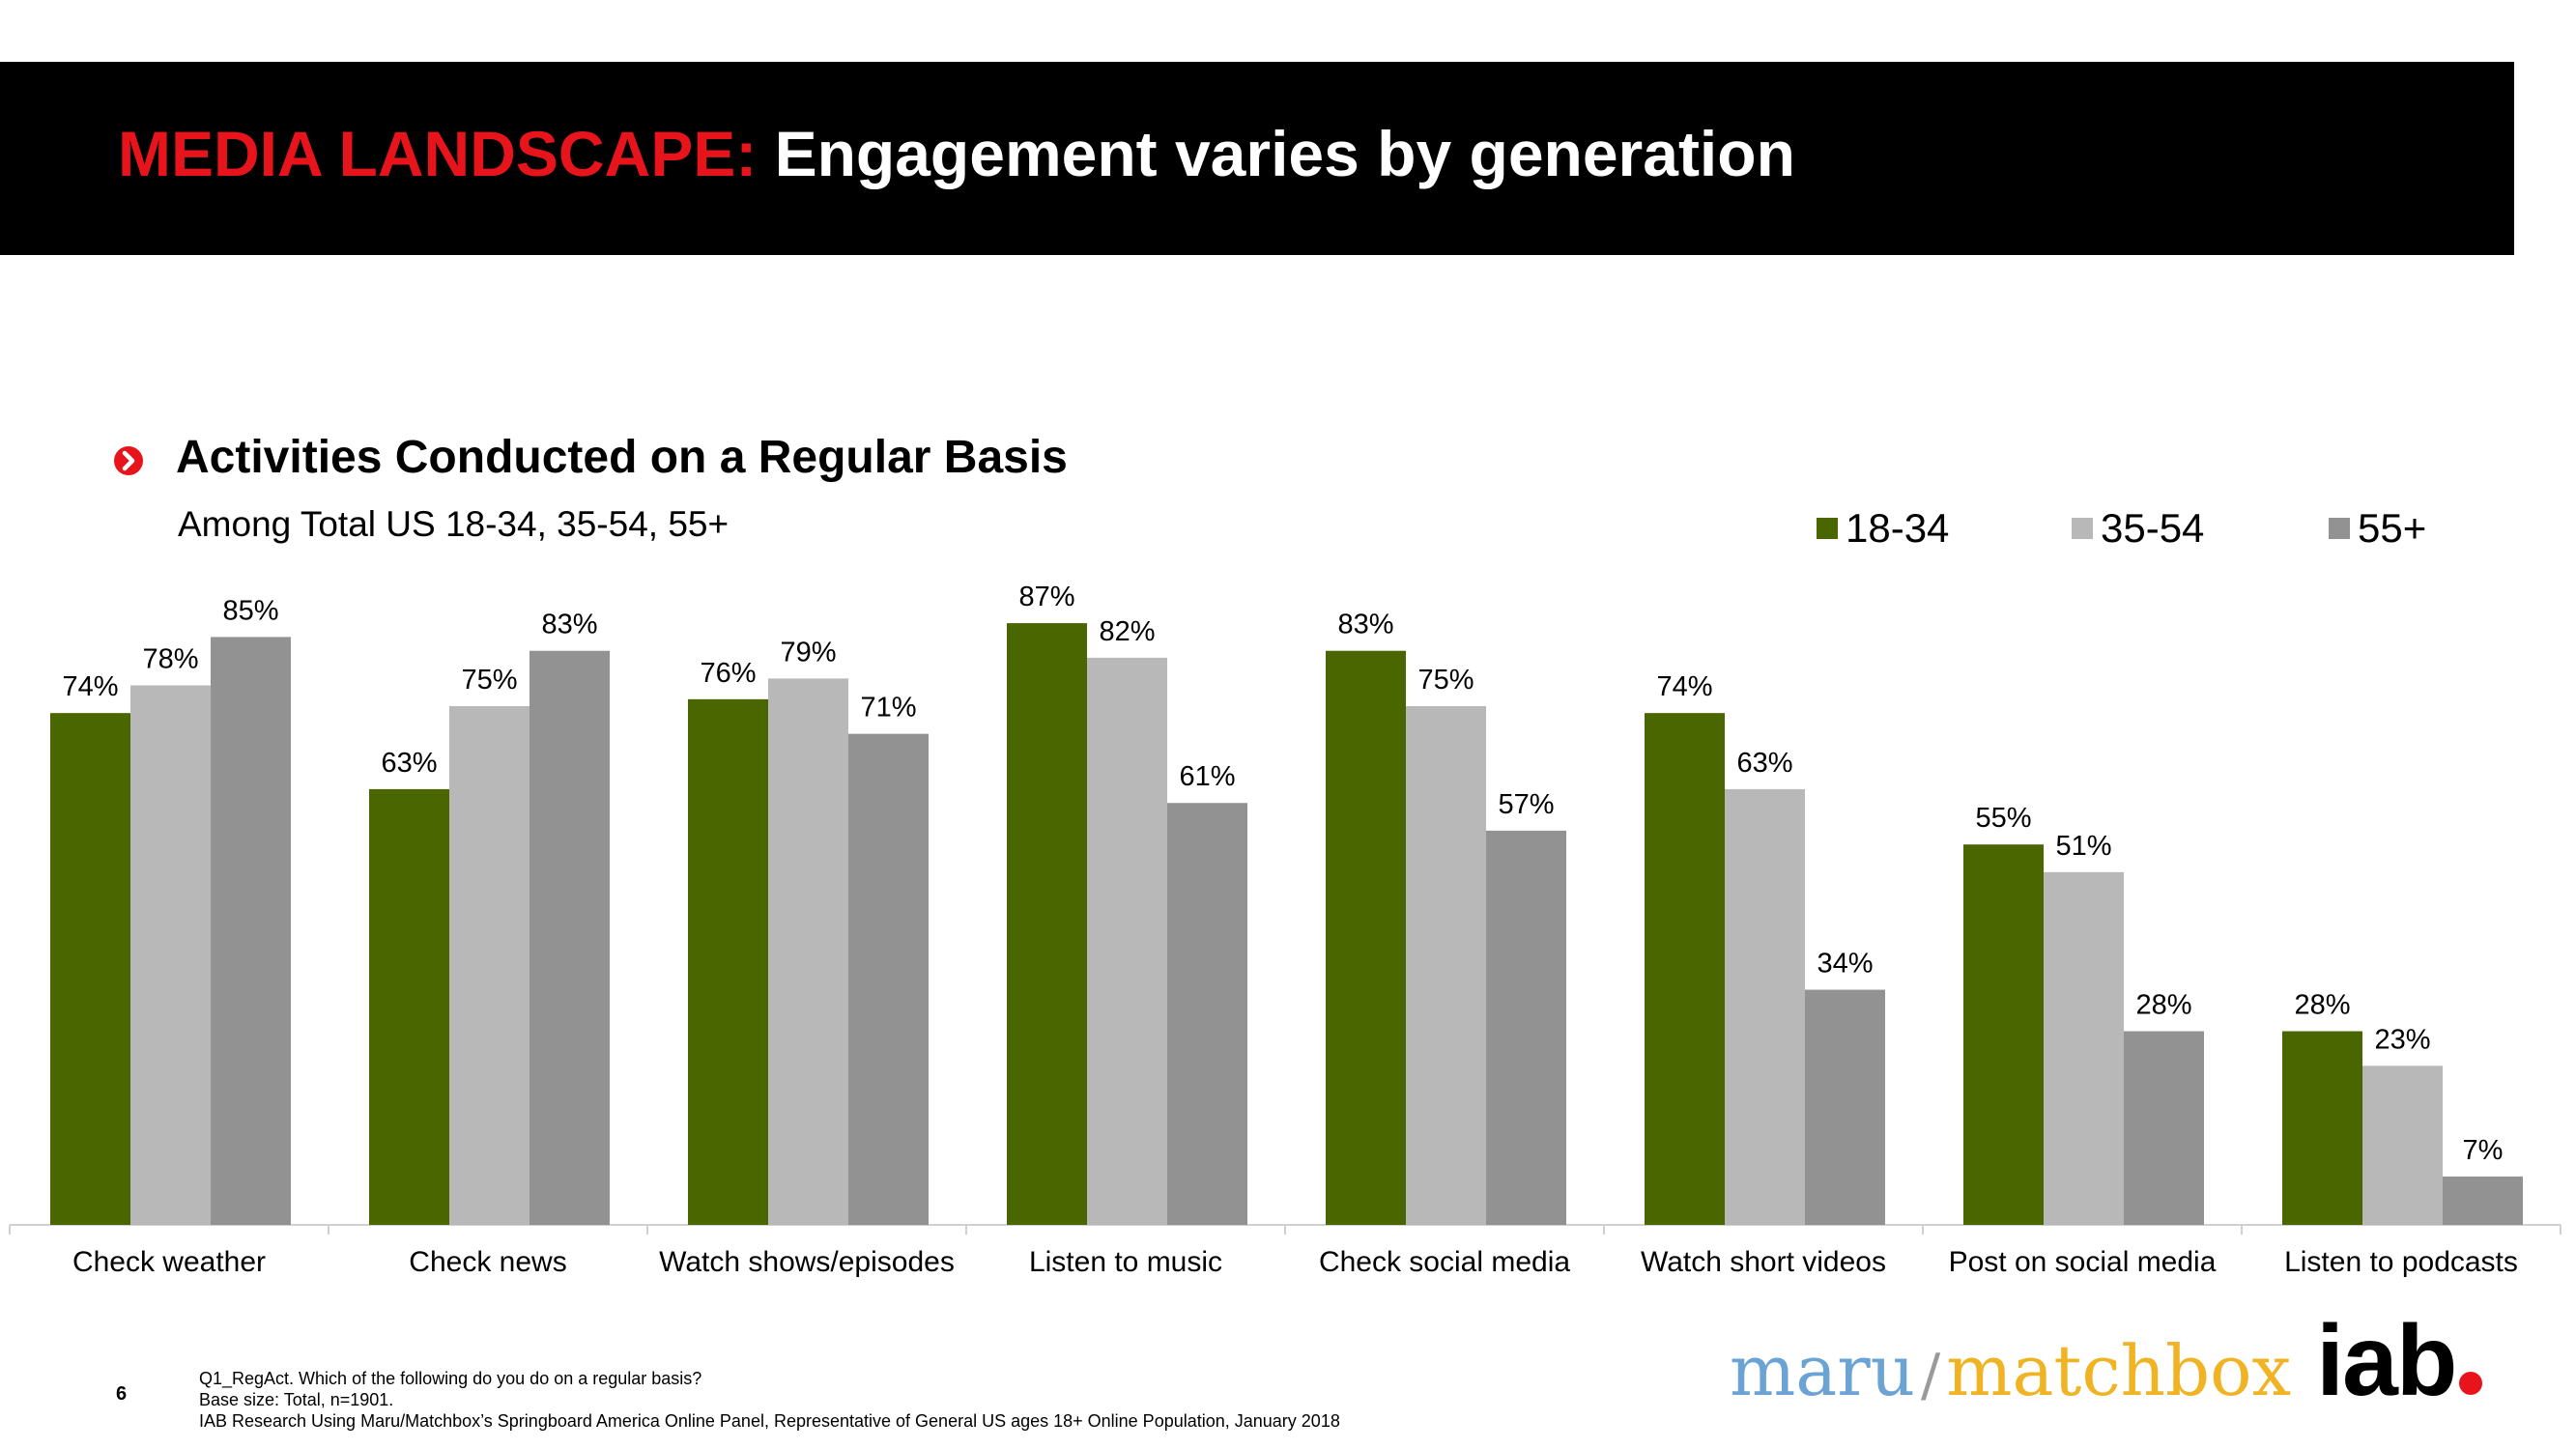 This screenshot has height=1449, width=2576. I want to click on data-label-listen-to-music-55: 61%, so click(1207, 776).